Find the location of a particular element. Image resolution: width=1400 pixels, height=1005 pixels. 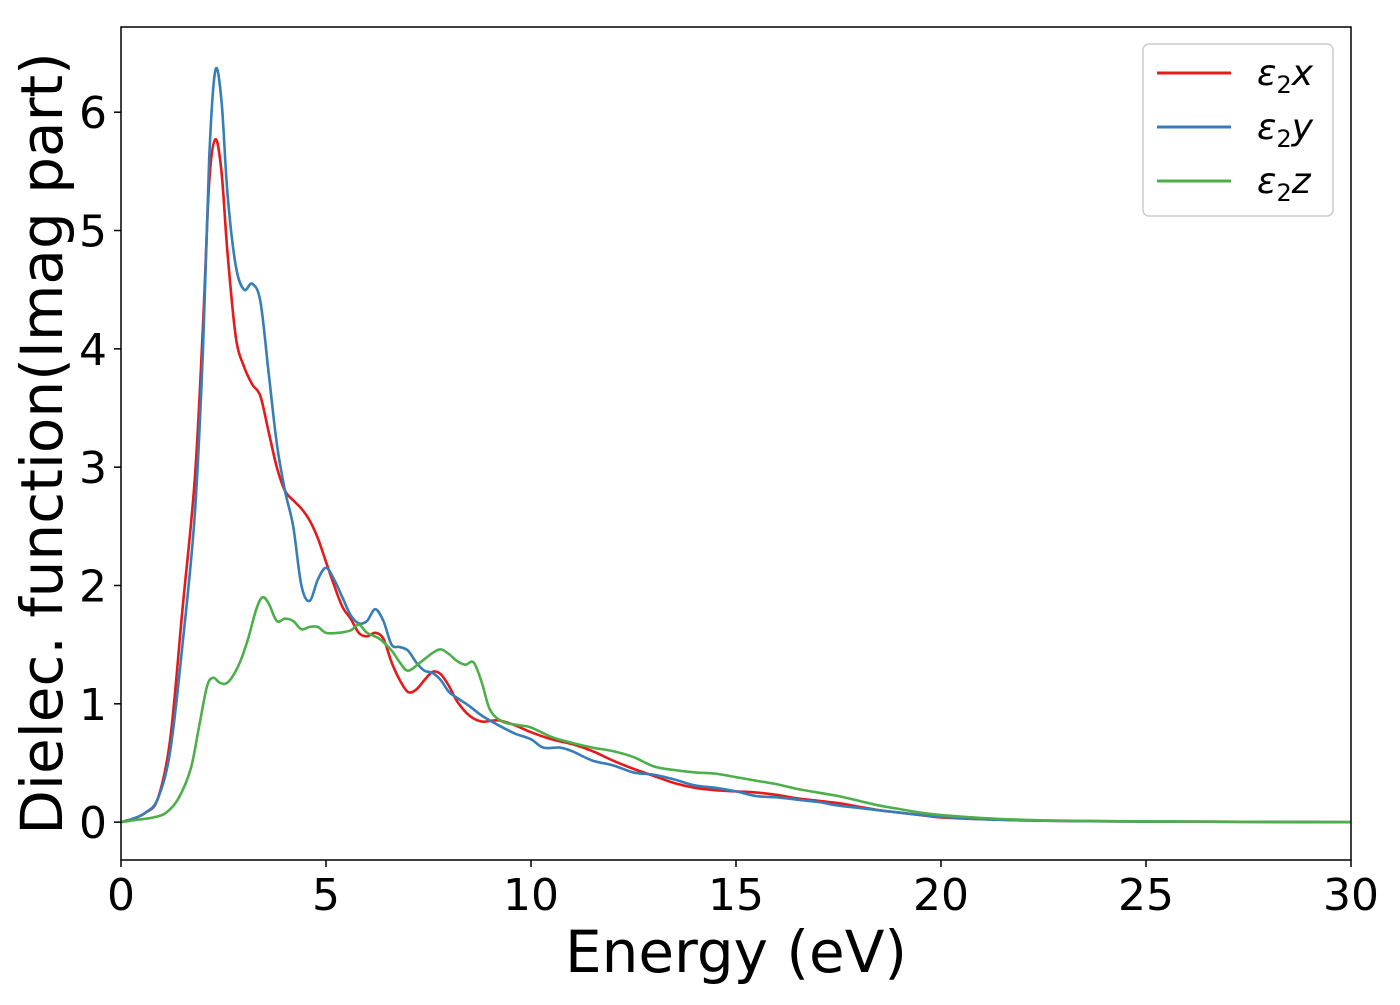

legend-label-x: ε2x is located at coordinates (1285, 76).